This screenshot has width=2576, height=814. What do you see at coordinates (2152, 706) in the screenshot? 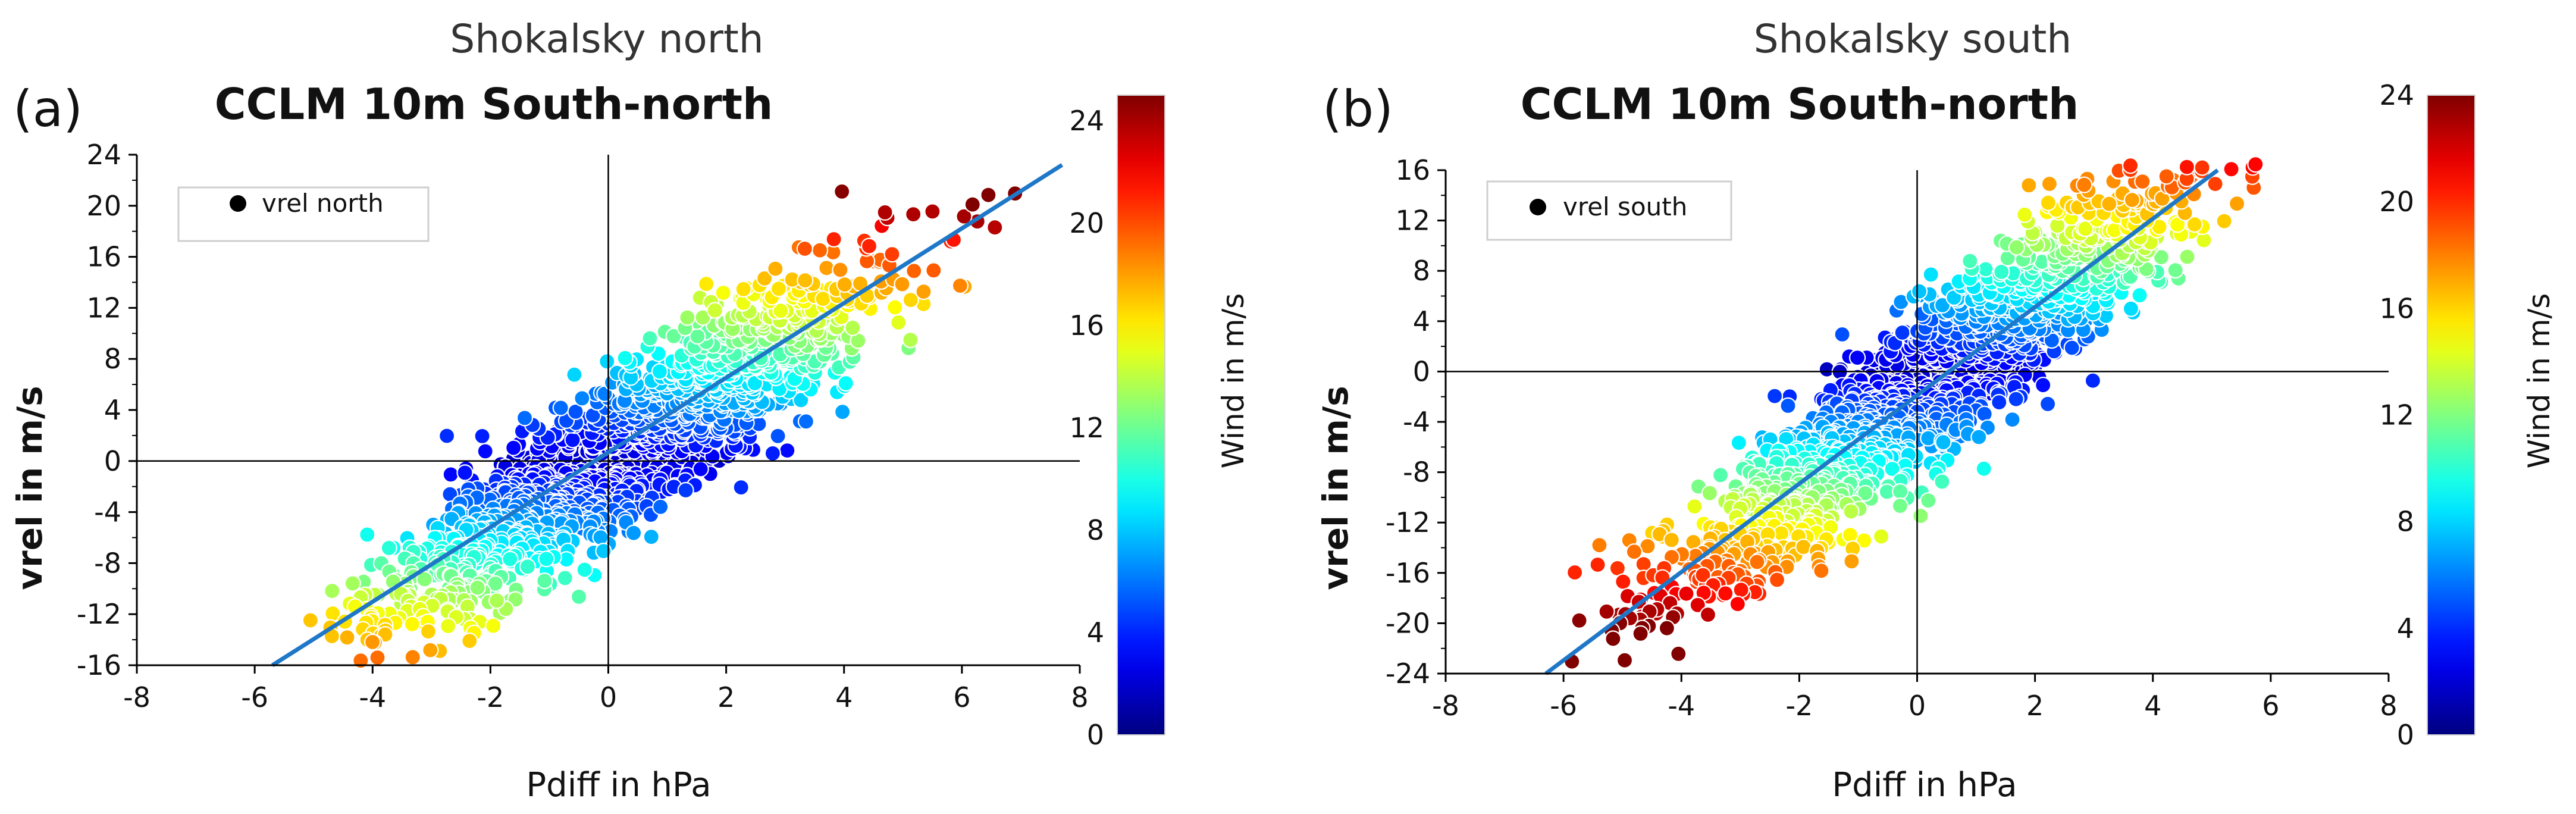
I see `x-tick-label: 4` at bounding box center [2152, 706].